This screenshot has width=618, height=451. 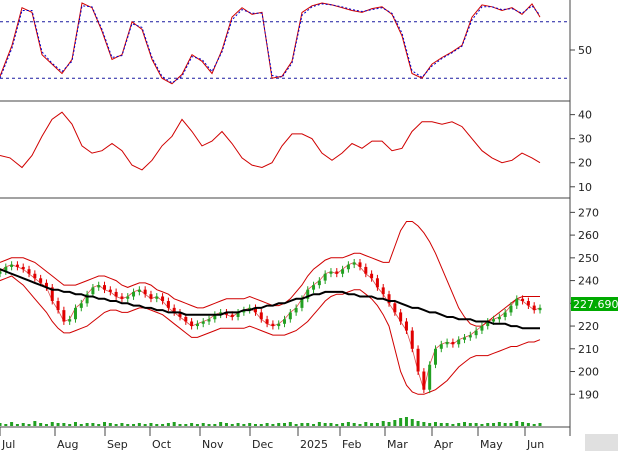 I want to click on last-price-label: 227.6900, so click(x=595, y=304).